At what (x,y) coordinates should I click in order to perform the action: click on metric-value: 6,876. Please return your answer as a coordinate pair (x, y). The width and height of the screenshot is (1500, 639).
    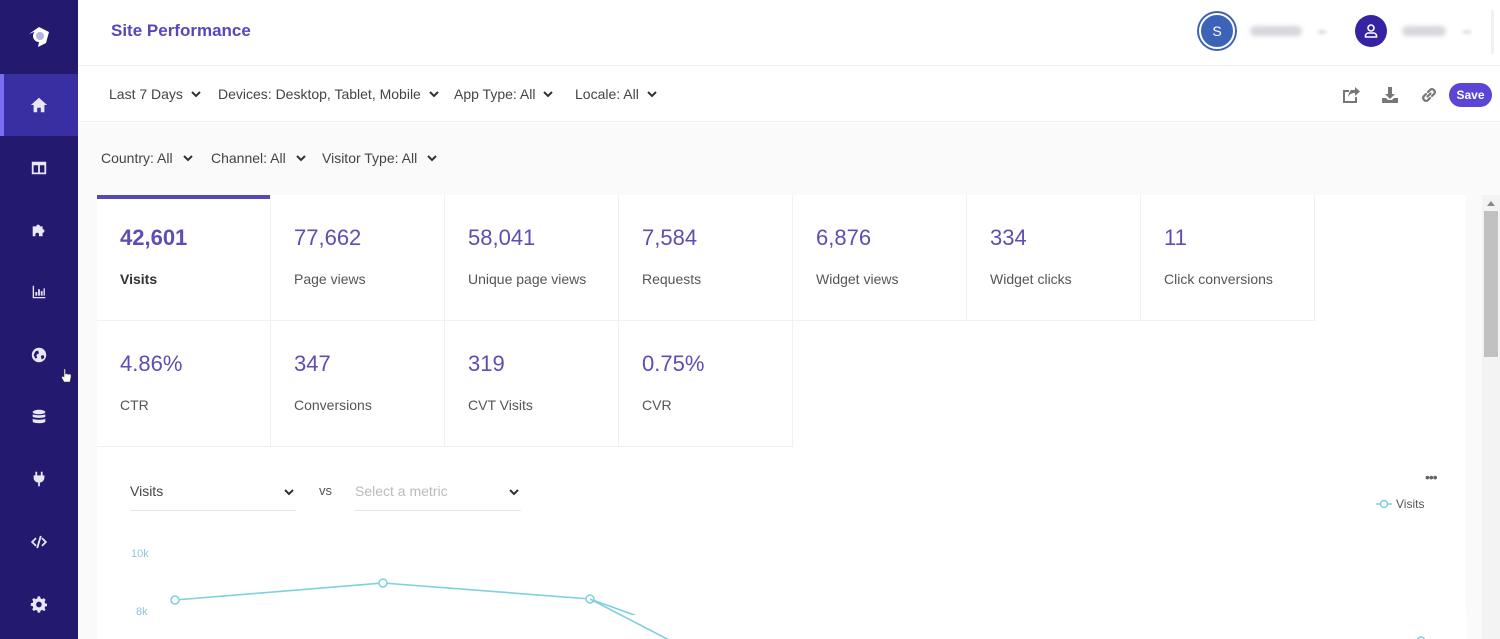
    Looking at the image, I should click on (844, 237).